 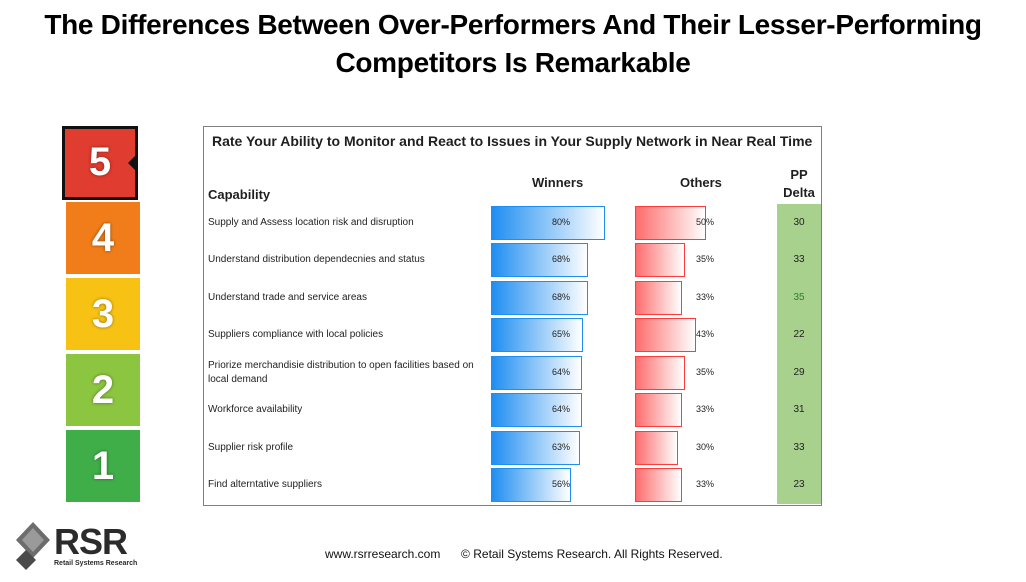 What do you see at coordinates (701, 182) in the screenshot?
I see `others-header: Others` at bounding box center [701, 182].